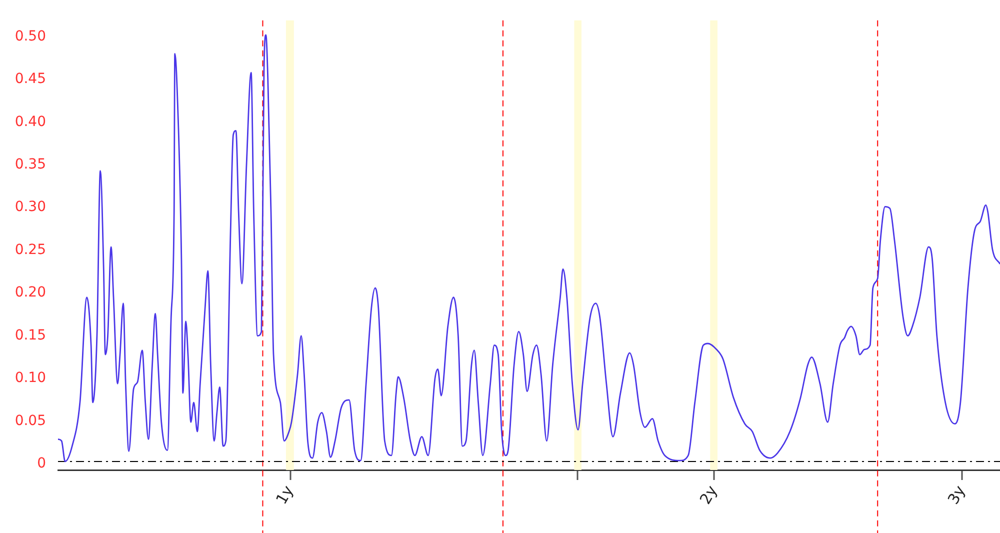 The image size is (1000, 533). I want to click on y-tick-label: 0.20, so click(30, 292).